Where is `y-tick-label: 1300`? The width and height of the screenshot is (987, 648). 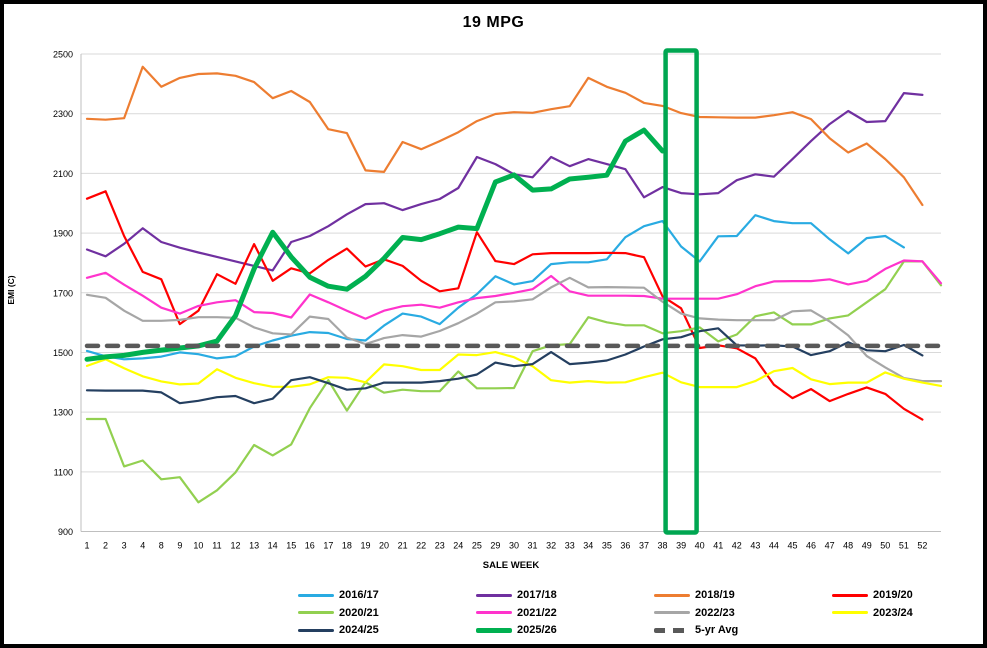 y-tick-label: 1300 is located at coordinates (63, 413).